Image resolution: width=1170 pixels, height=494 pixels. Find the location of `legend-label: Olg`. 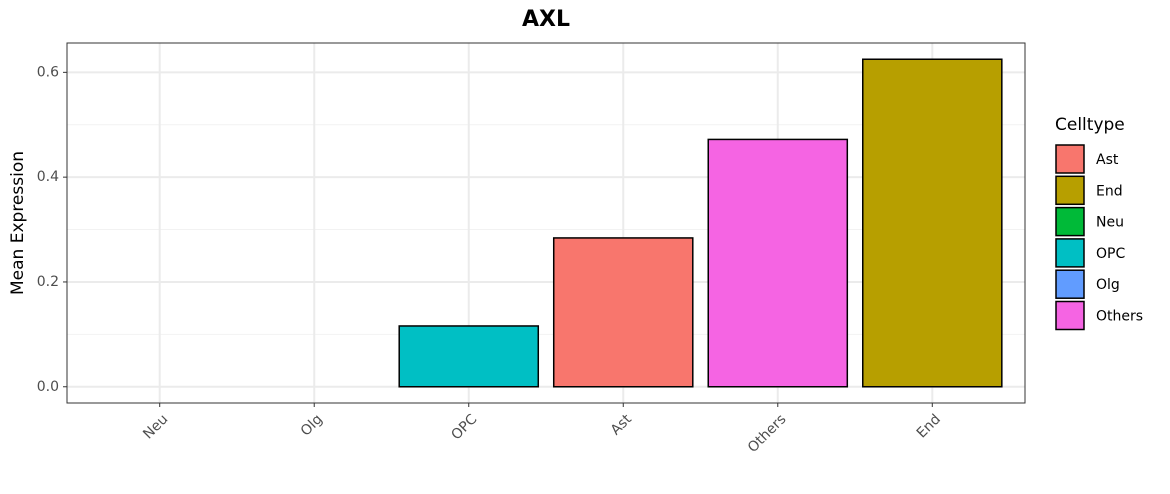

legend-label: Olg is located at coordinates (1108, 285).